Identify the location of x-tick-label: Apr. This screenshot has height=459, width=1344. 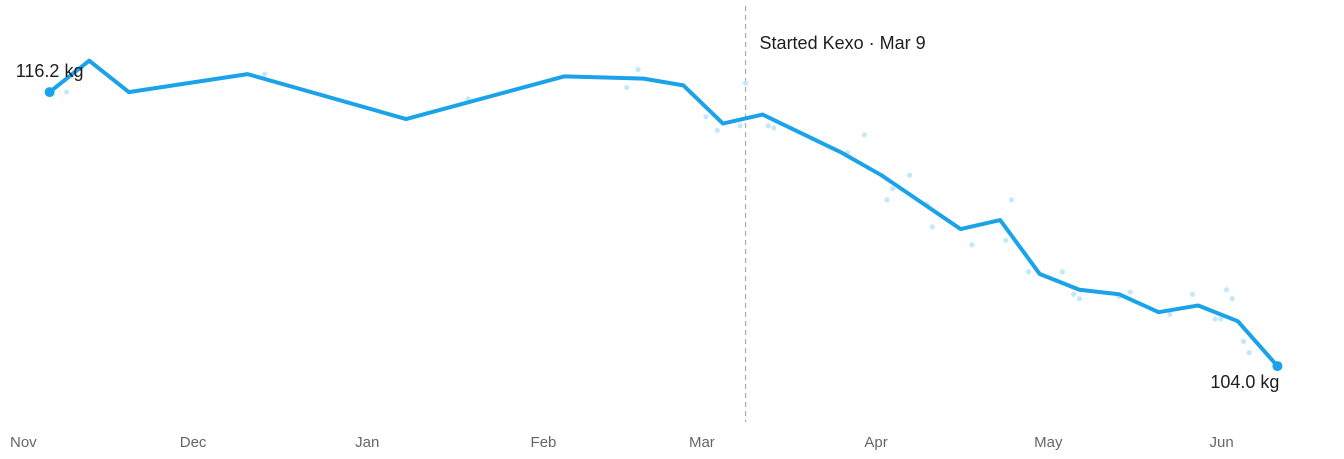
(875, 442).